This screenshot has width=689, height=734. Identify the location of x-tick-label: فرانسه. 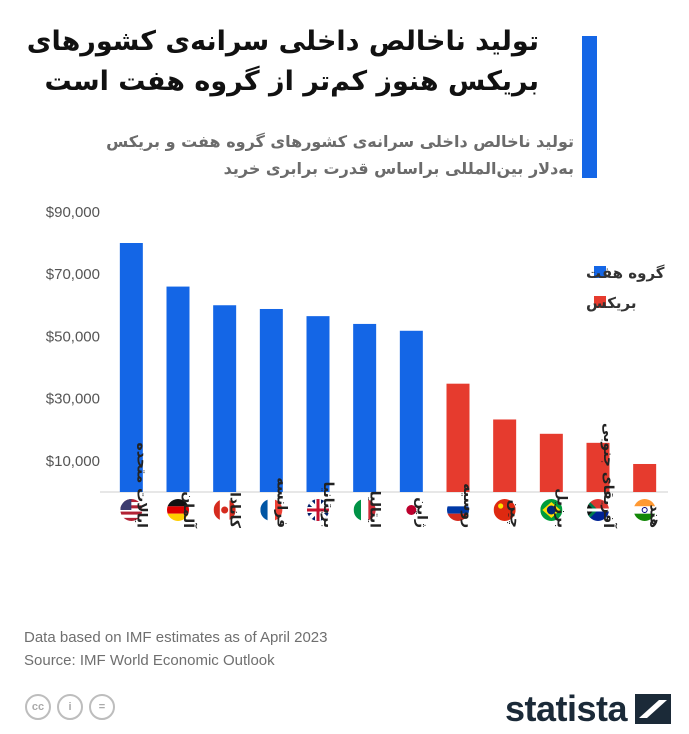
(281, 502).